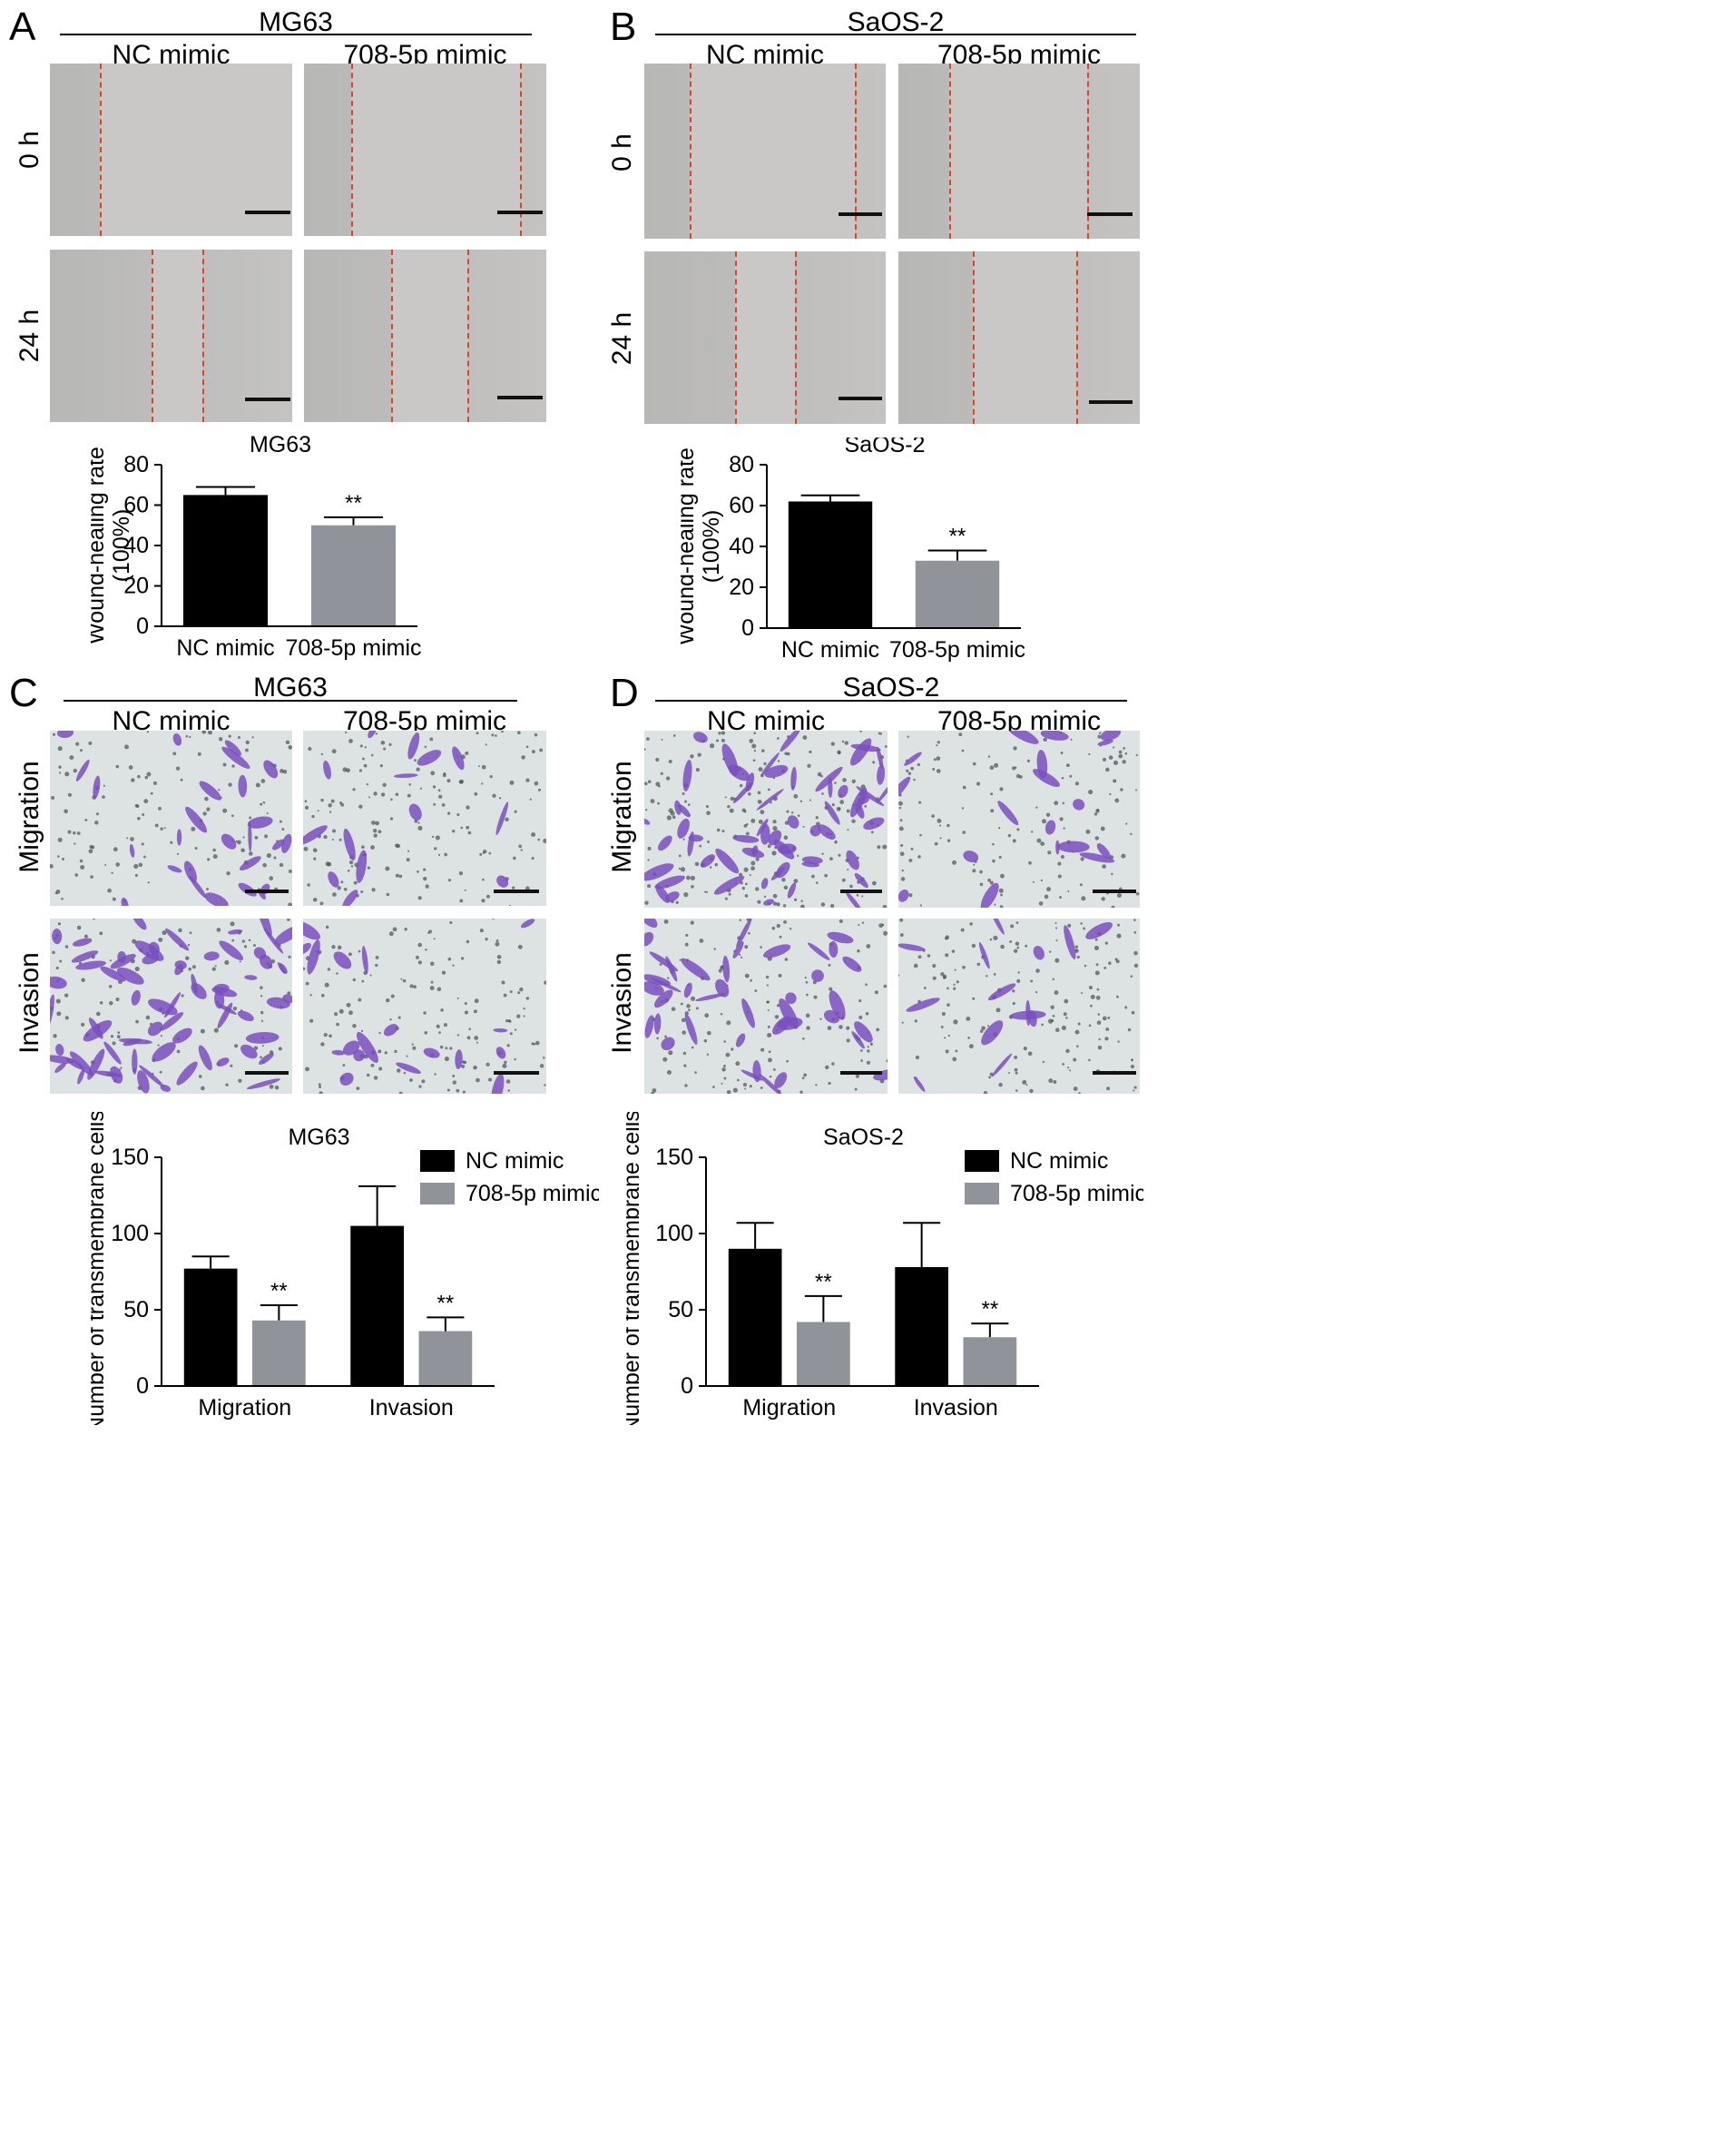 The width and height of the screenshot is (1736, 2153). Describe the element at coordinates (896, 22) in the screenshot. I see `panel-b-cell-line-header: SaOS-2` at that location.